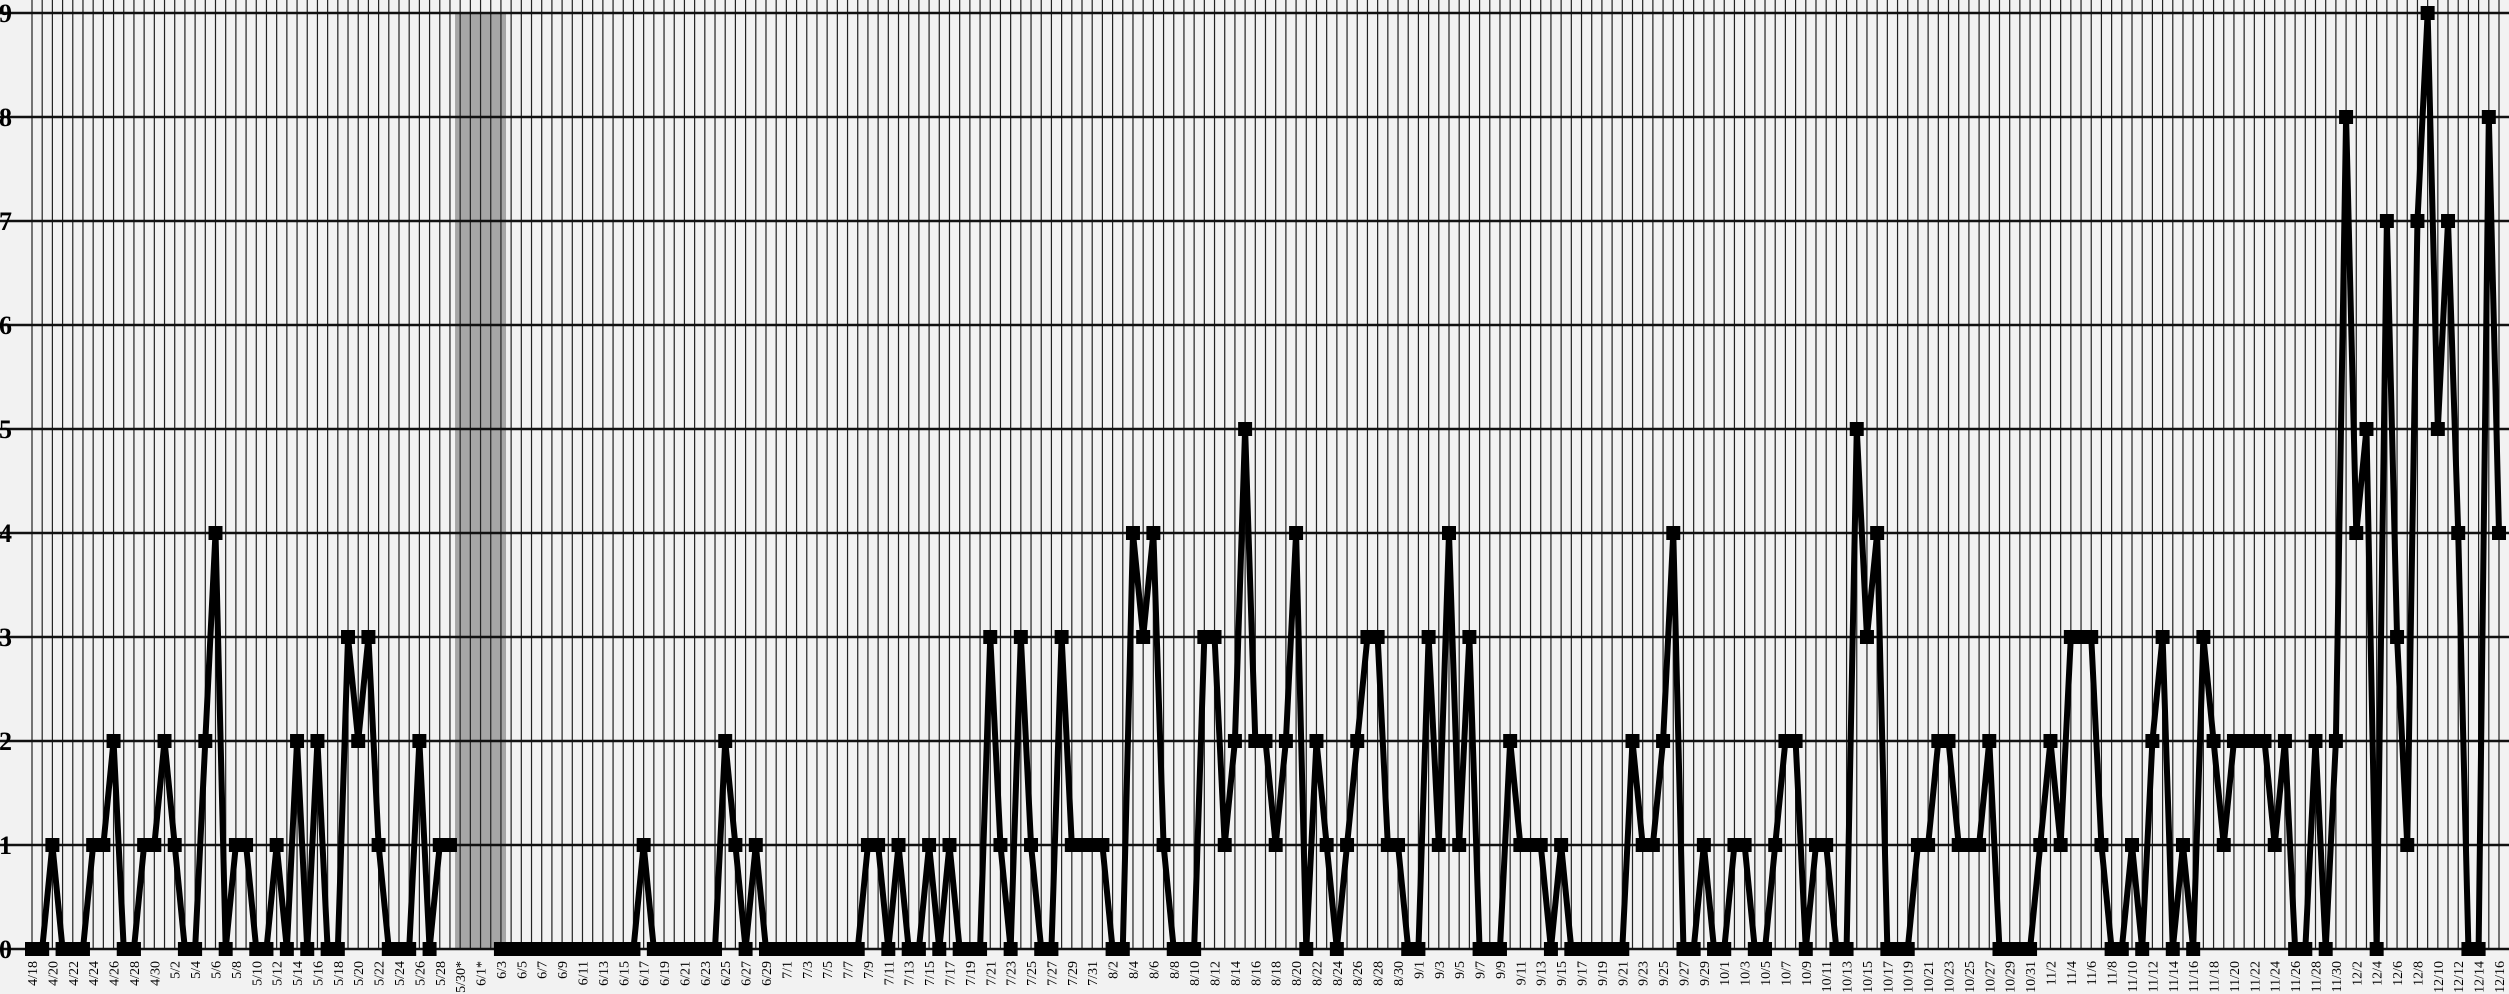 This screenshot has height=994, width=2509. What do you see at coordinates (849, 970) in the screenshot?
I see `x-tick-label: 7/7` at bounding box center [849, 970].